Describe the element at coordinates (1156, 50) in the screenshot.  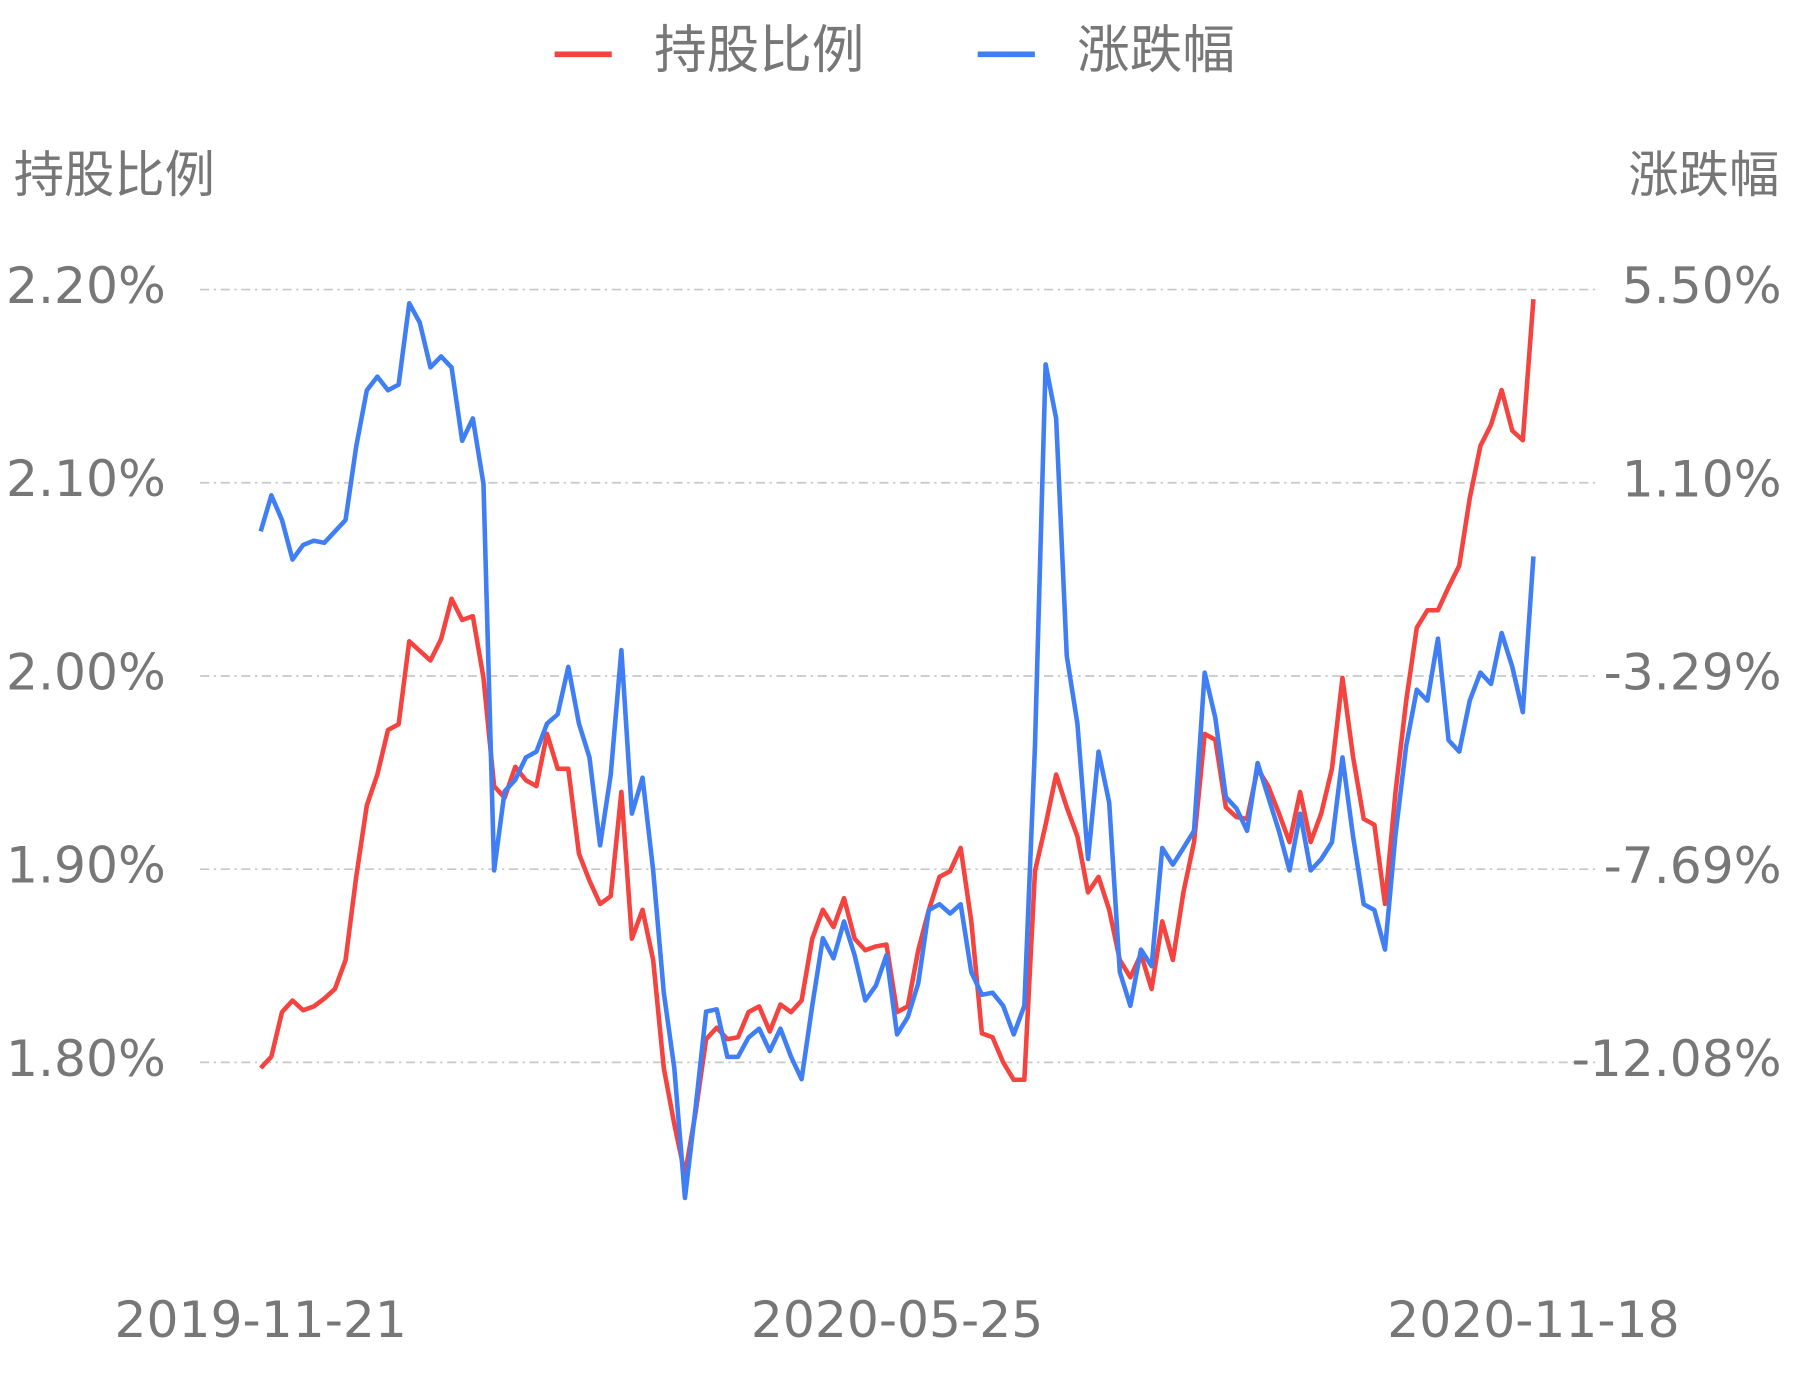
I see `legend-label: 涨跌幅` at that location.